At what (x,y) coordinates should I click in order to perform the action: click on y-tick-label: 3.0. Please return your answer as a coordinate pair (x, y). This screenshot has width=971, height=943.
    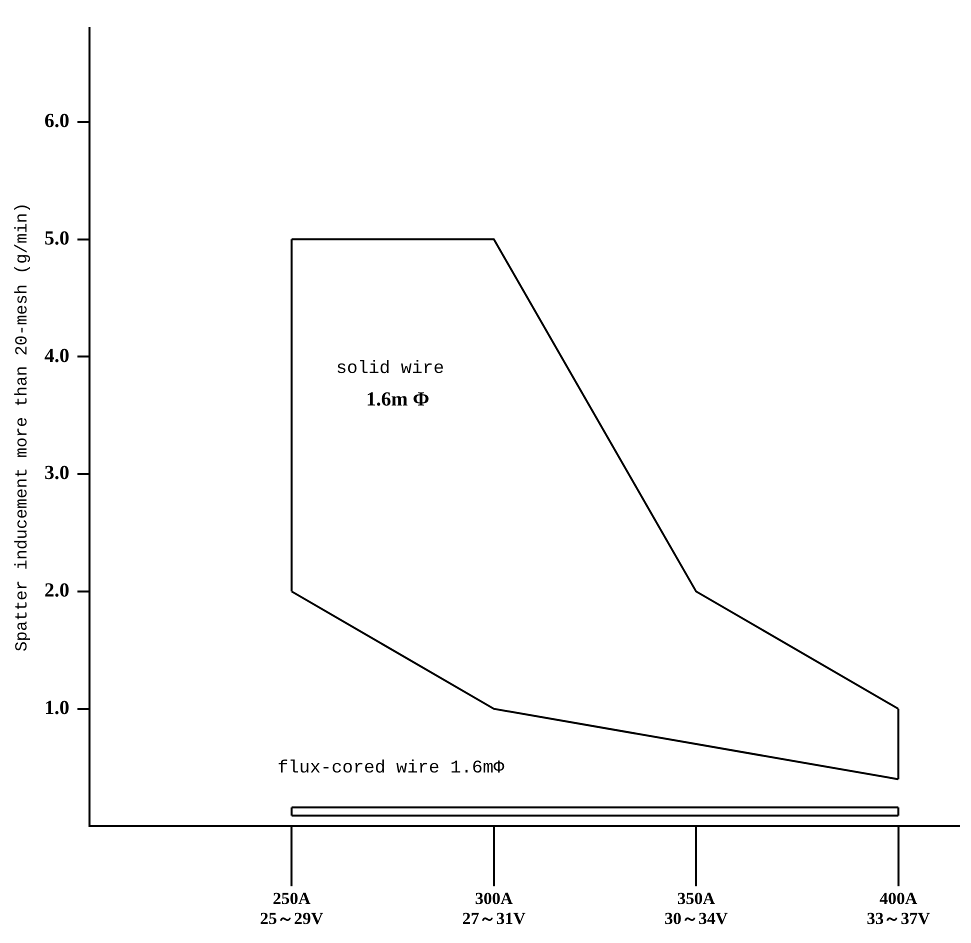
    Looking at the image, I should click on (57, 473).